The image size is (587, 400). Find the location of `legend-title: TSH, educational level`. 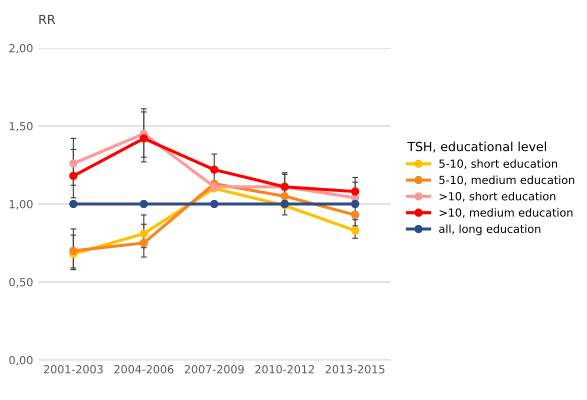

legend-title: TSH, educational level is located at coordinates (476, 147).